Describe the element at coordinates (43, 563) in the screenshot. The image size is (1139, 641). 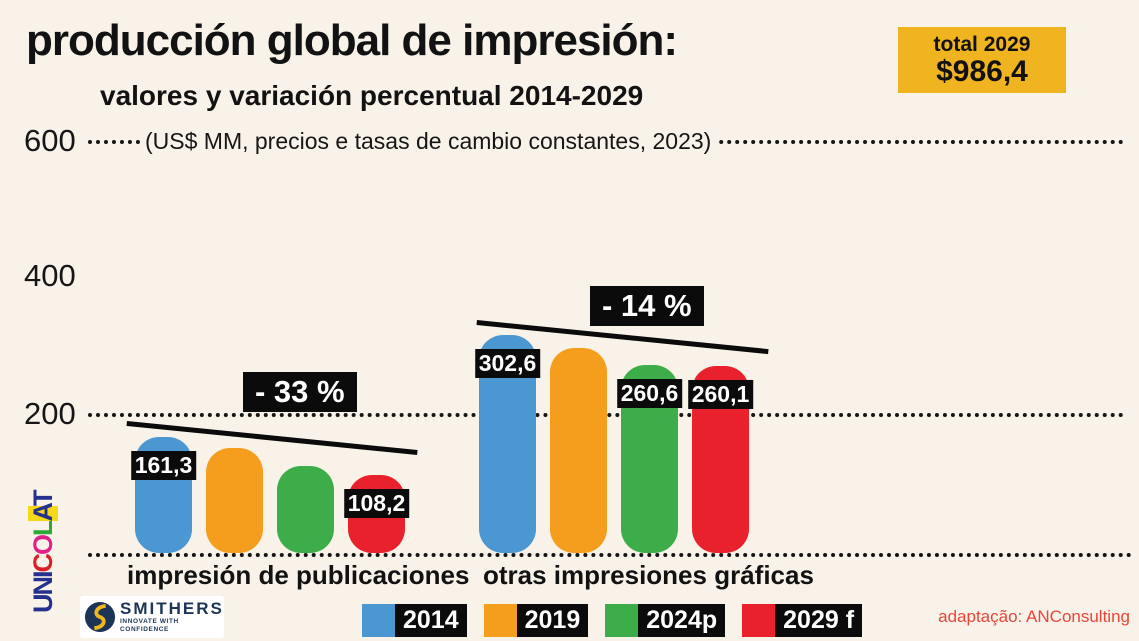
I see `unicolat-letter-c: C` at that location.